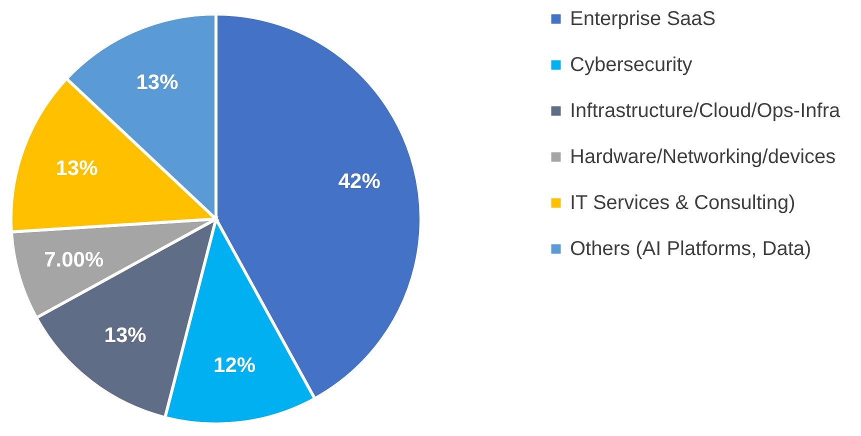 Image resolution: width=861 pixels, height=436 pixels. Describe the element at coordinates (683, 203) in the screenshot. I see `legend-label: IT Services & Consulting)` at that location.